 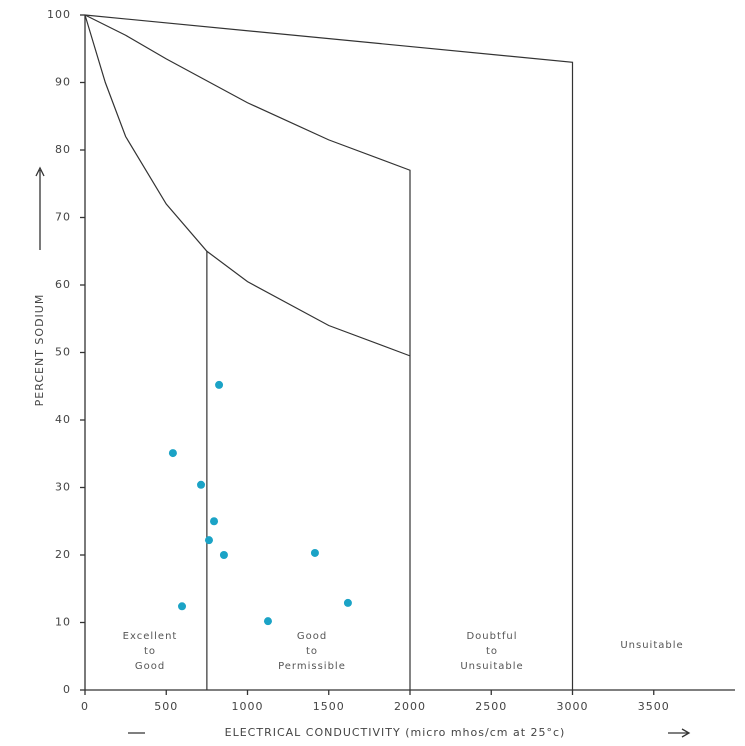 What do you see at coordinates (312, 666) in the screenshot?
I see `zone-label: Permissible` at bounding box center [312, 666].